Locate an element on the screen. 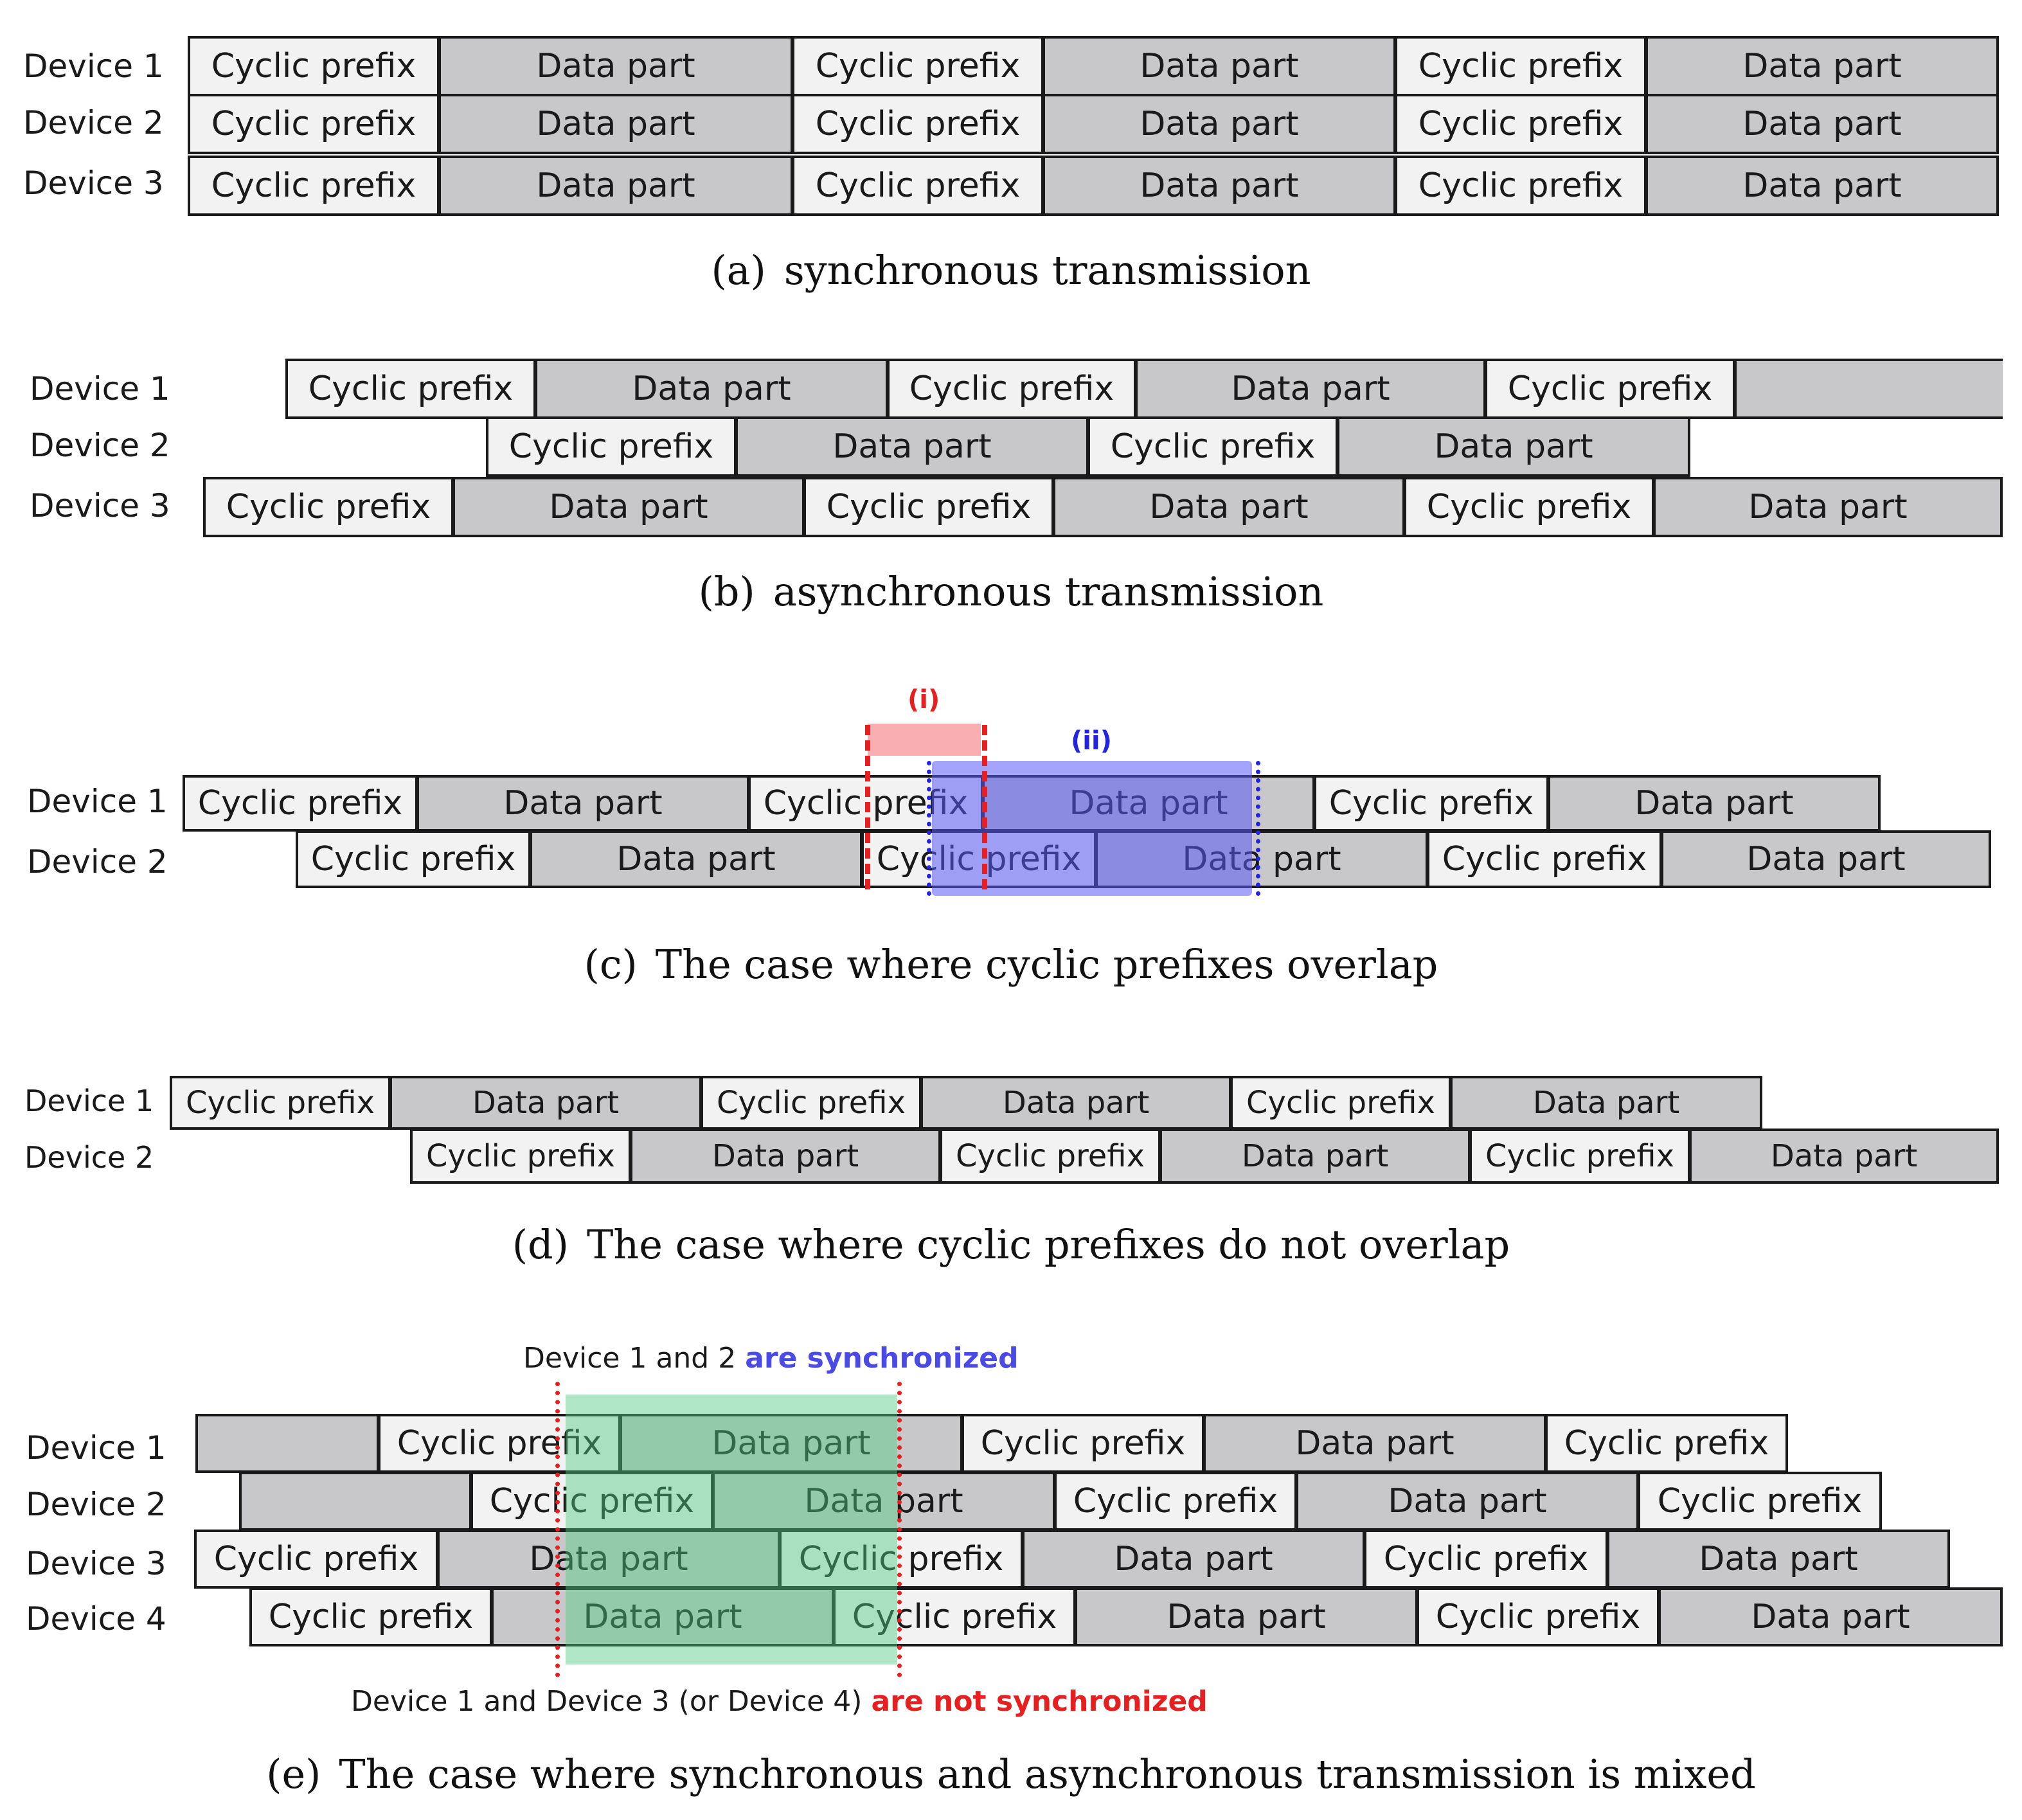 This screenshot has height=1820, width=2022. caption-label: (b) is located at coordinates (727, 591).